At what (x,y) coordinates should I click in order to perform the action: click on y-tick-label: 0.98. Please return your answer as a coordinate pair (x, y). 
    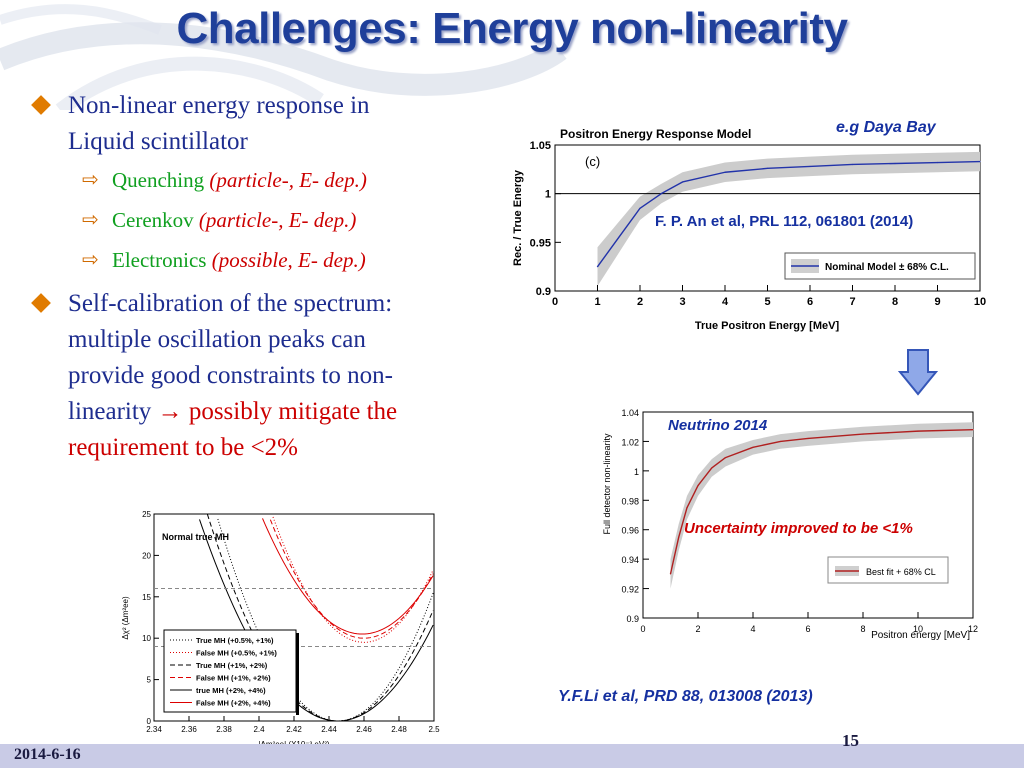
    Looking at the image, I should click on (630, 501).